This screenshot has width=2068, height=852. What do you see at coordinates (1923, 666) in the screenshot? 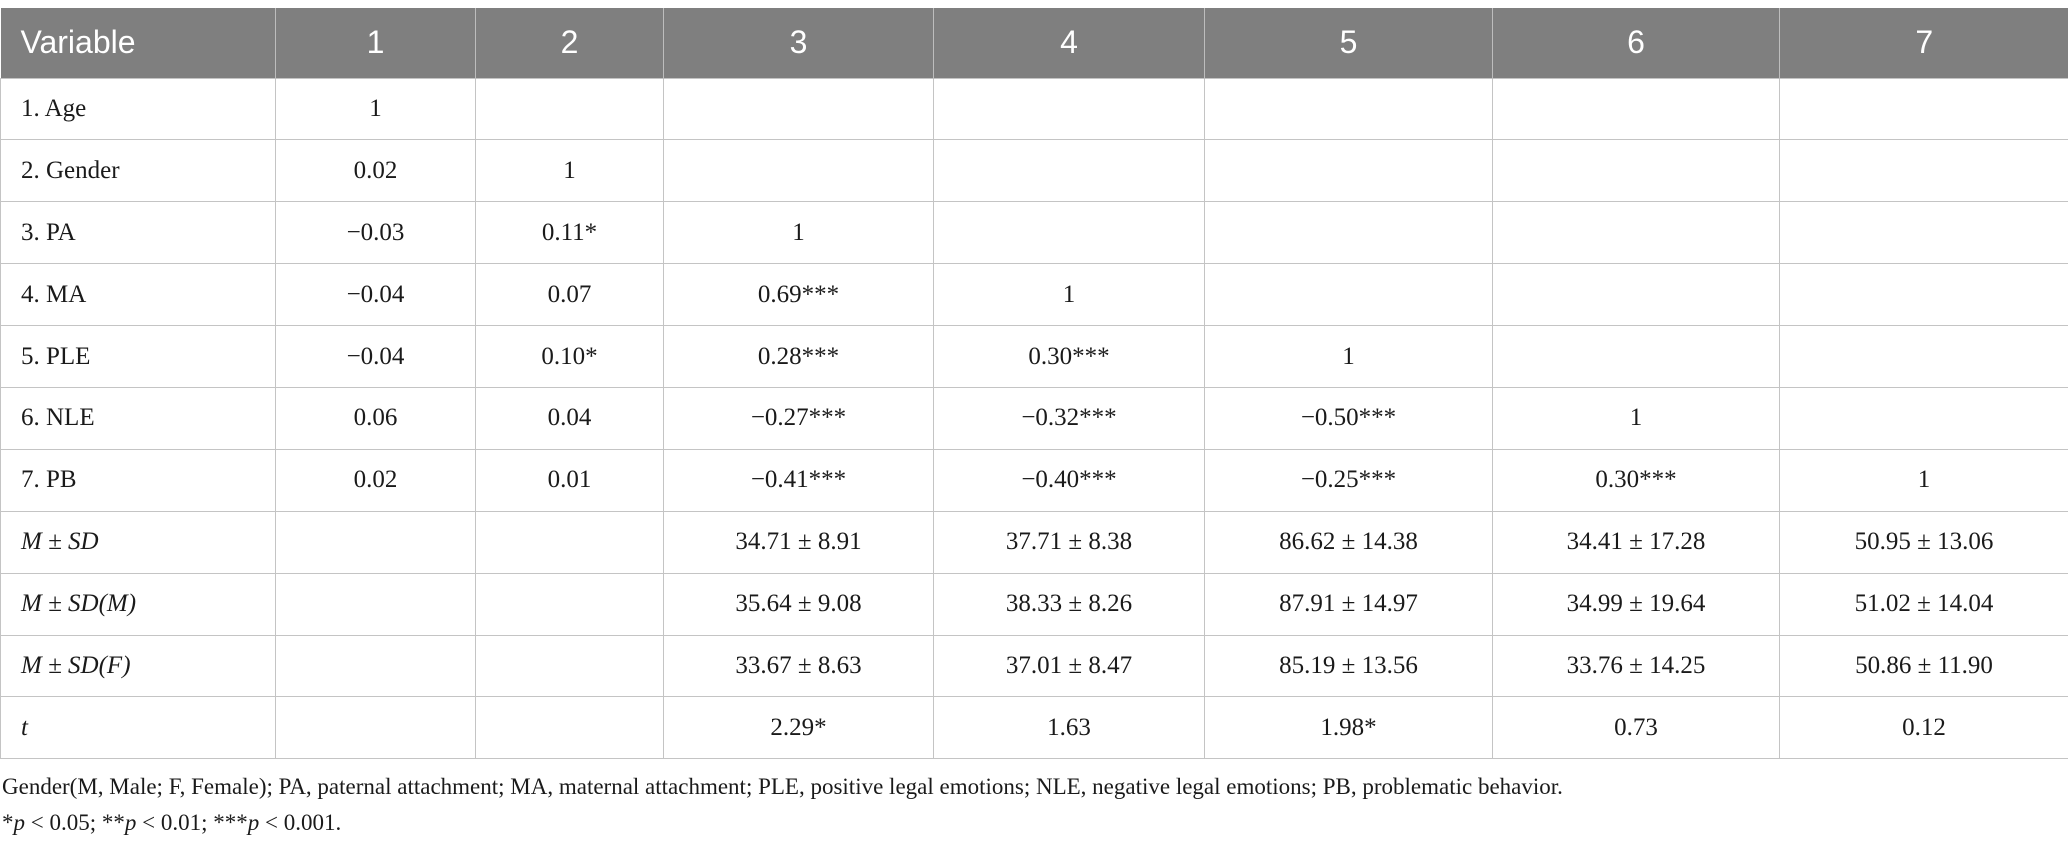
I see `value-cell-col-7: 50.86 ± 11.90` at bounding box center [1923, 666].